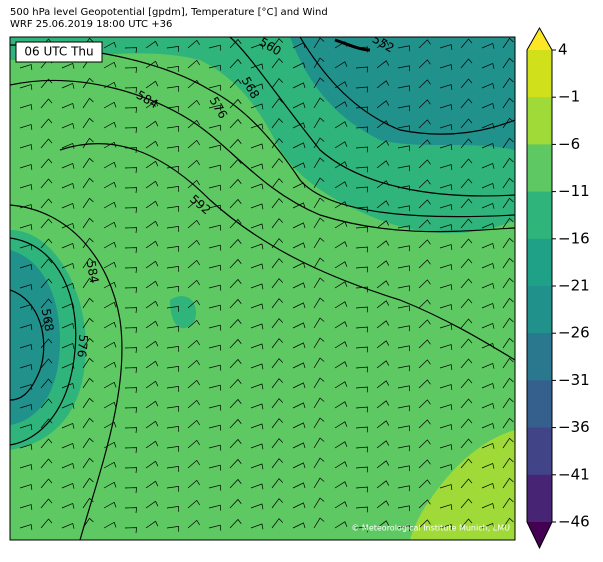 This screenshot has height=562, width=603. What do you see at coordinates (58, 52) in the screenshot?
I see `time-label: 06 UTC Thu` at bounding box center [58, 52].